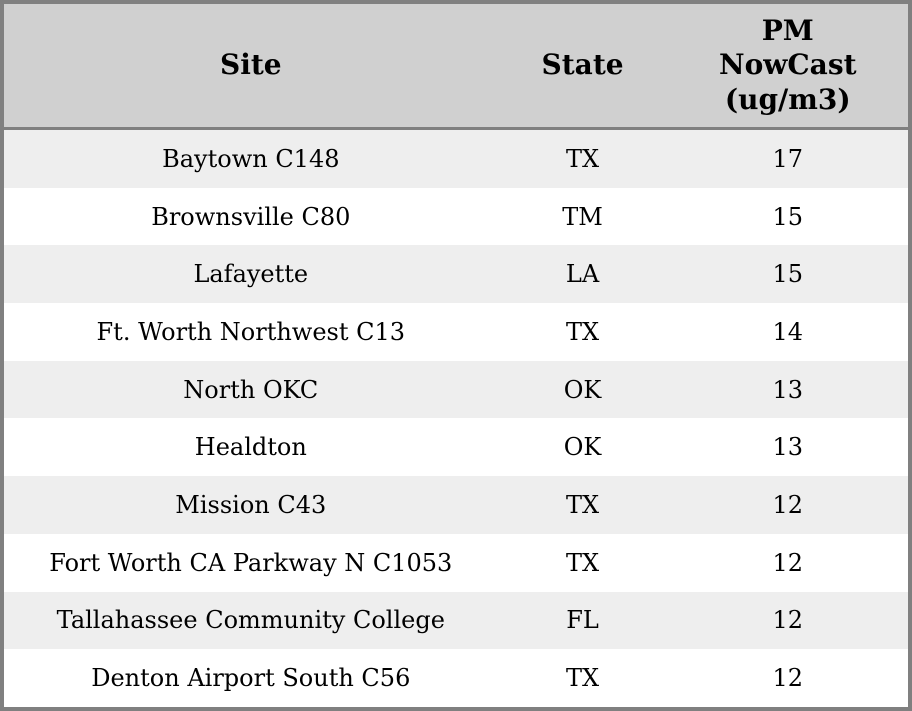 The image size is (912, 711). Describe the element at coordinates (582, 620) in the screenshot. I see `state-cell: FL` at that location.